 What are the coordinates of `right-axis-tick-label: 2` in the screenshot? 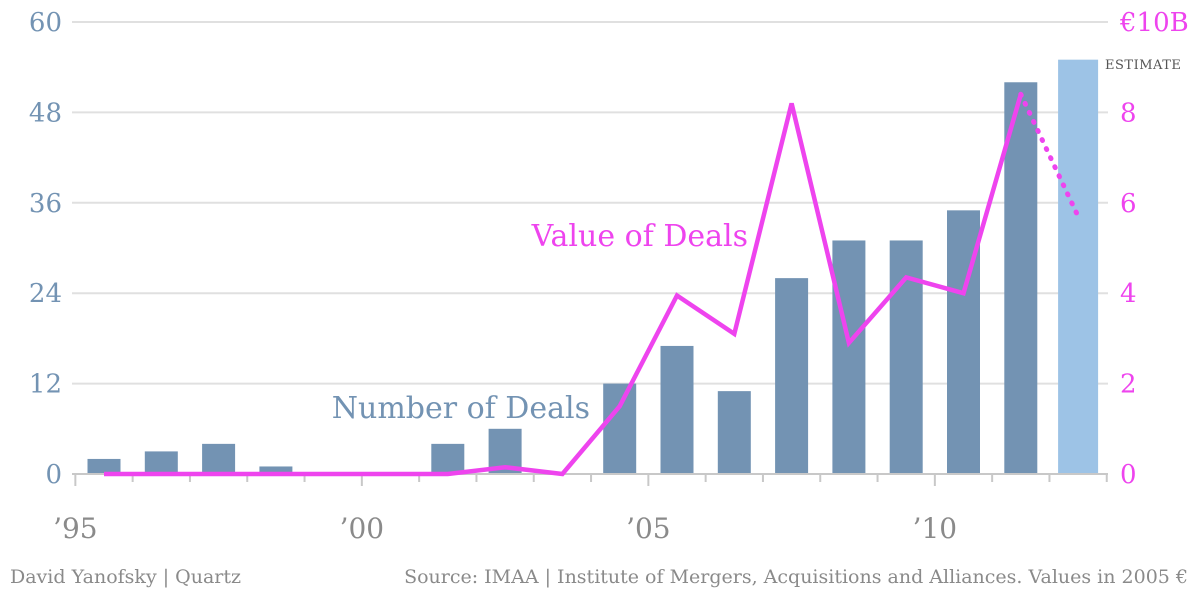 It's located at (1128, 385).